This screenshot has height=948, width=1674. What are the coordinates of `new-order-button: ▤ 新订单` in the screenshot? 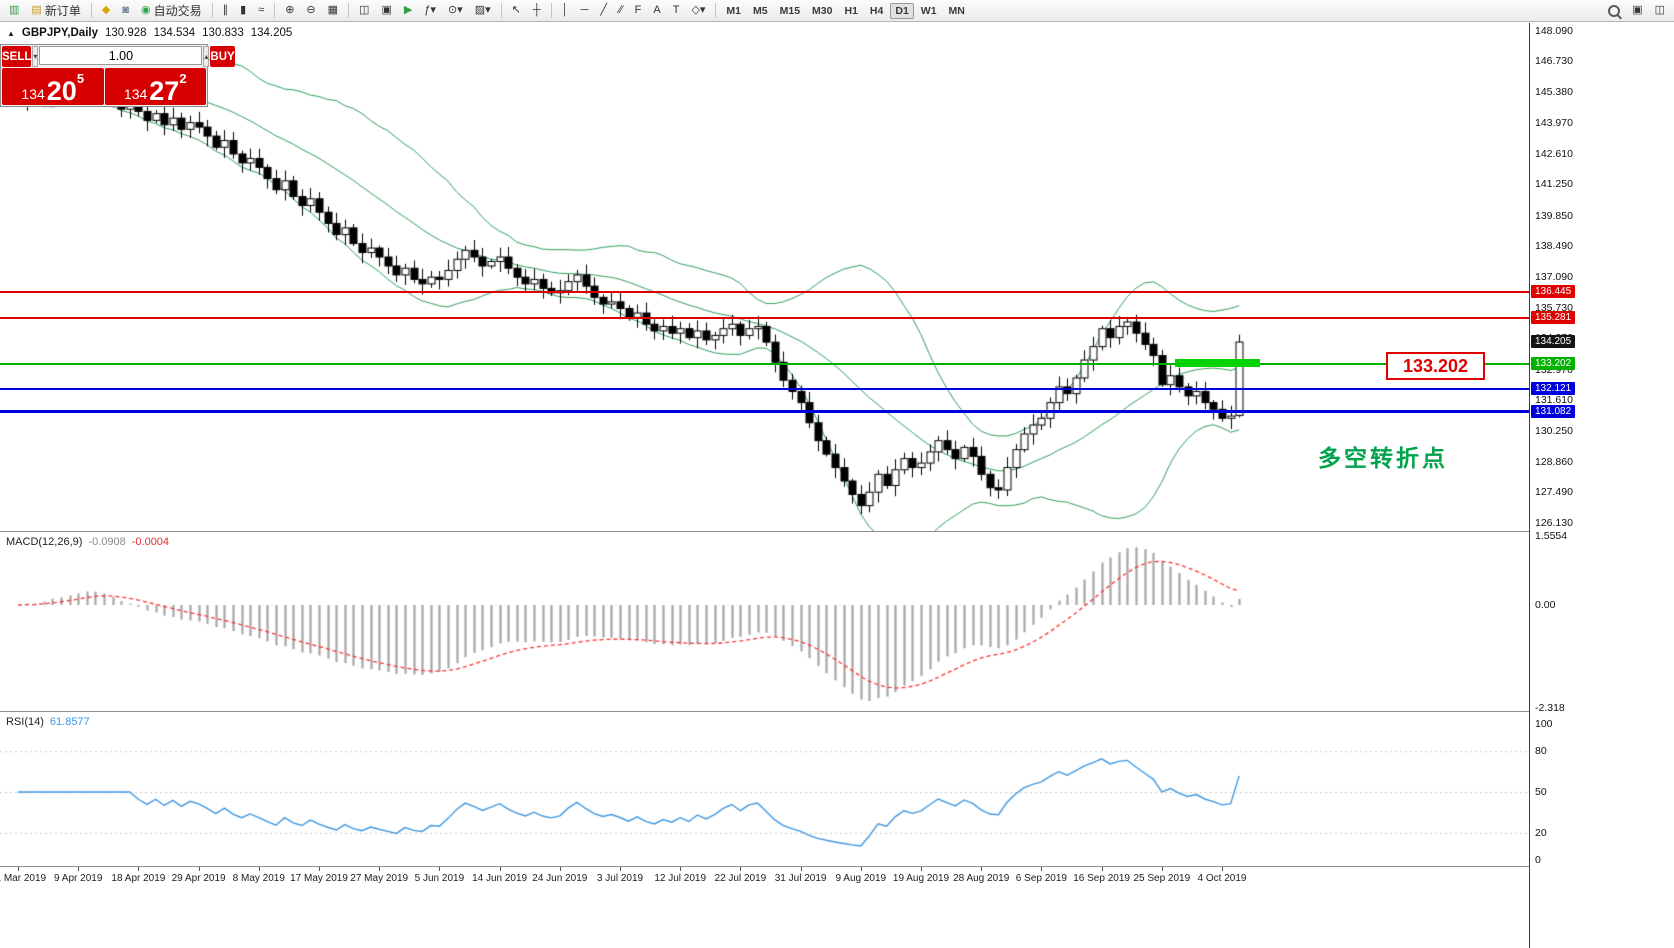 It's located at (55, 10).